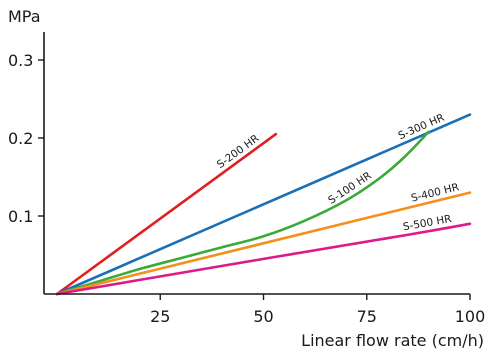  What do you see at coordinates (24, 16) in the screenshot?
I see `y-axis-title: MPa` at bounding box center [24, 16].